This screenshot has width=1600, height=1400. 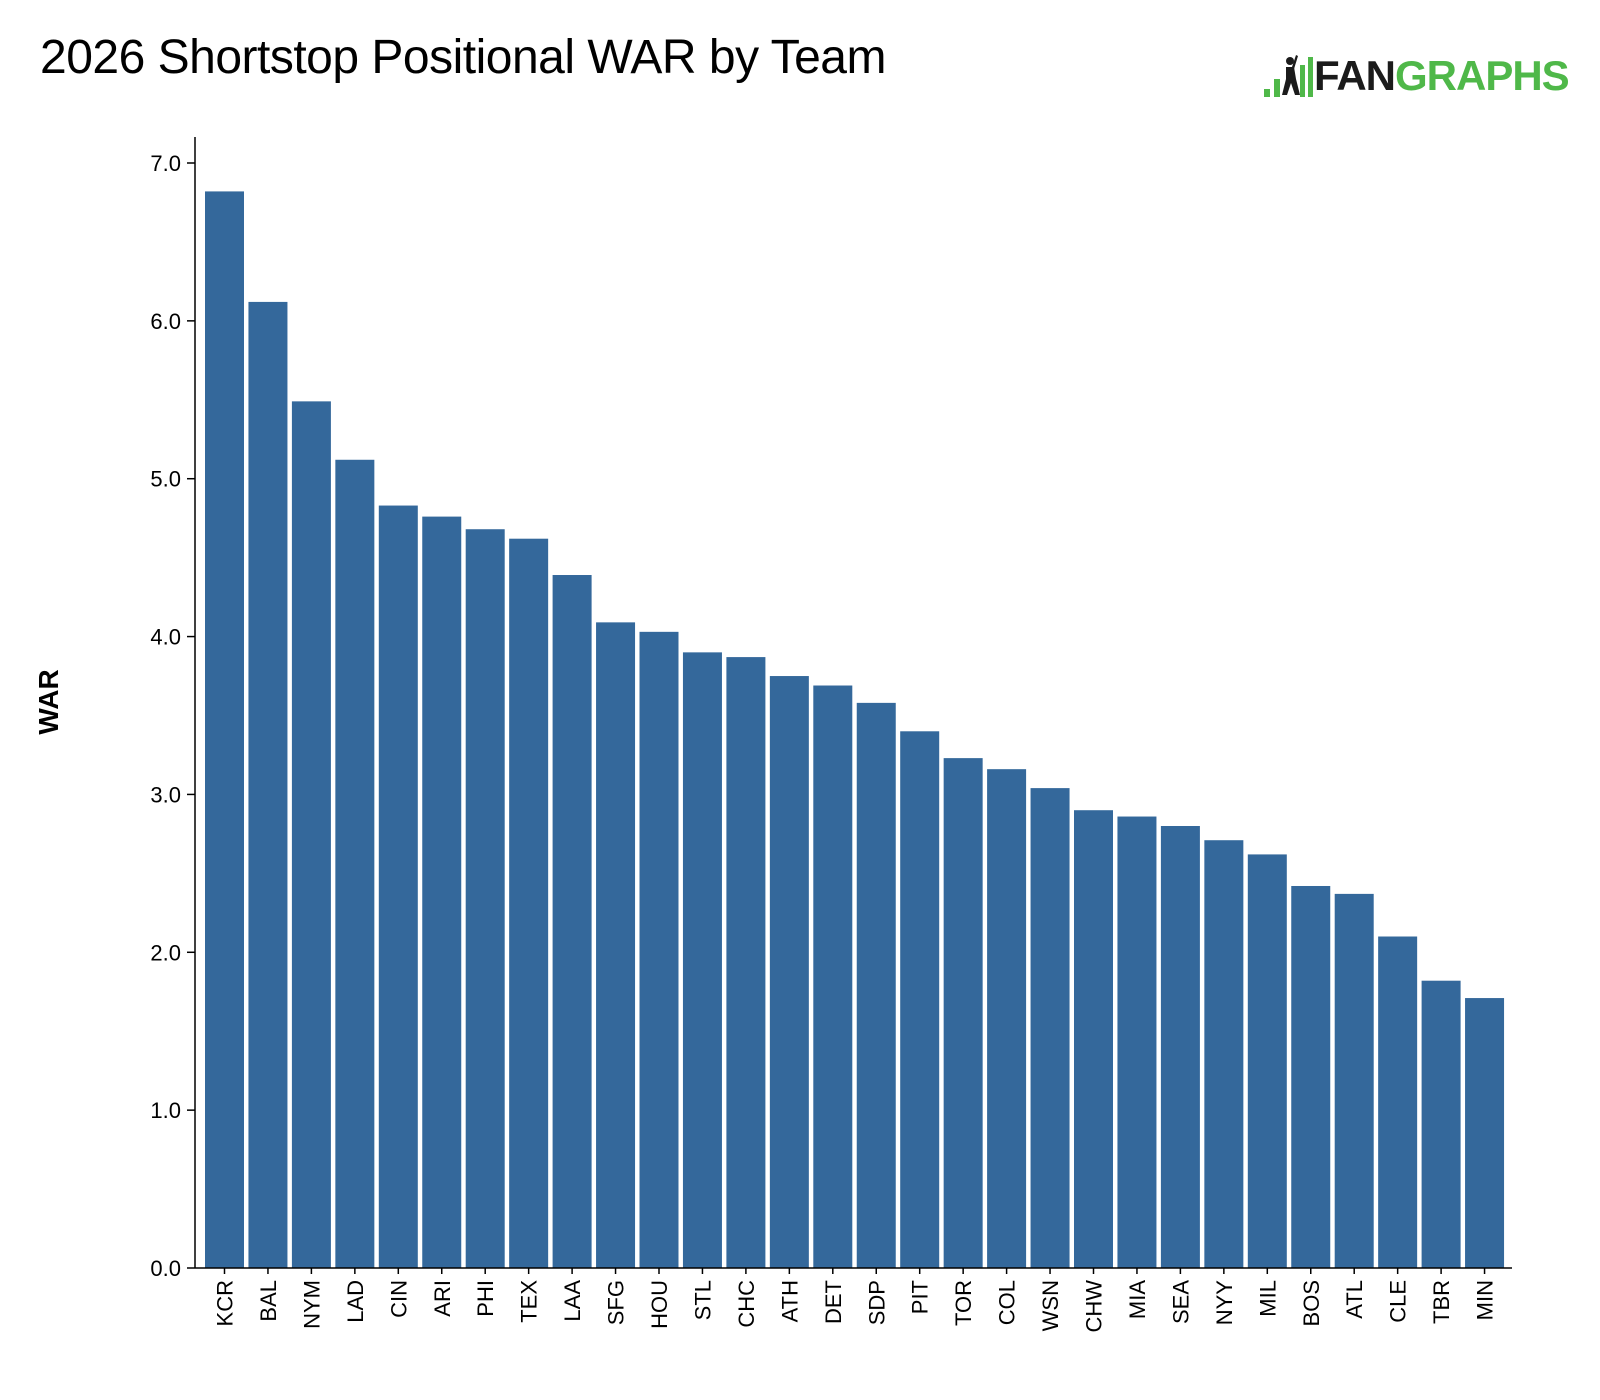 I want to click on x-tick-label: STL, so click(x=702, y=1300).